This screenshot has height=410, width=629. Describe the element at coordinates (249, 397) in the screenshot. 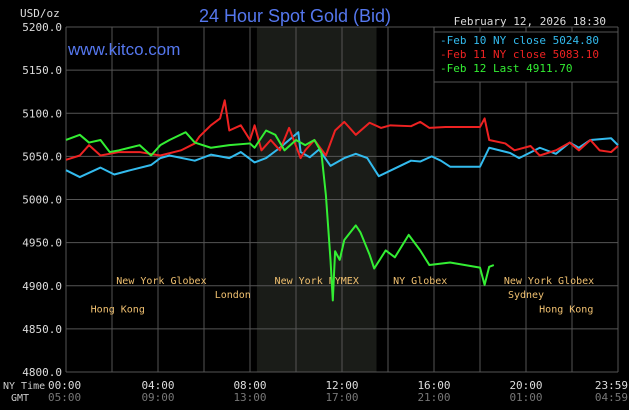

I see `x-tick-gmt: 13:00` at that location.